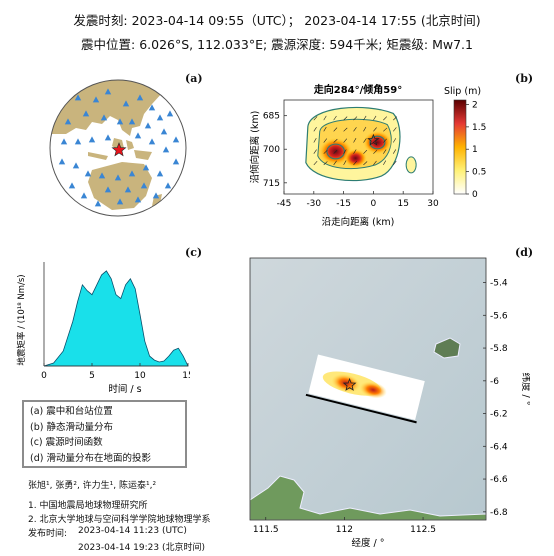 The width and height of the screenshot is (554, 556). Describe the element at coordinates (132, 531) in the screenshot. I see `release-time-utc: 2023-04-14 11:23 (UTC)` at that location.